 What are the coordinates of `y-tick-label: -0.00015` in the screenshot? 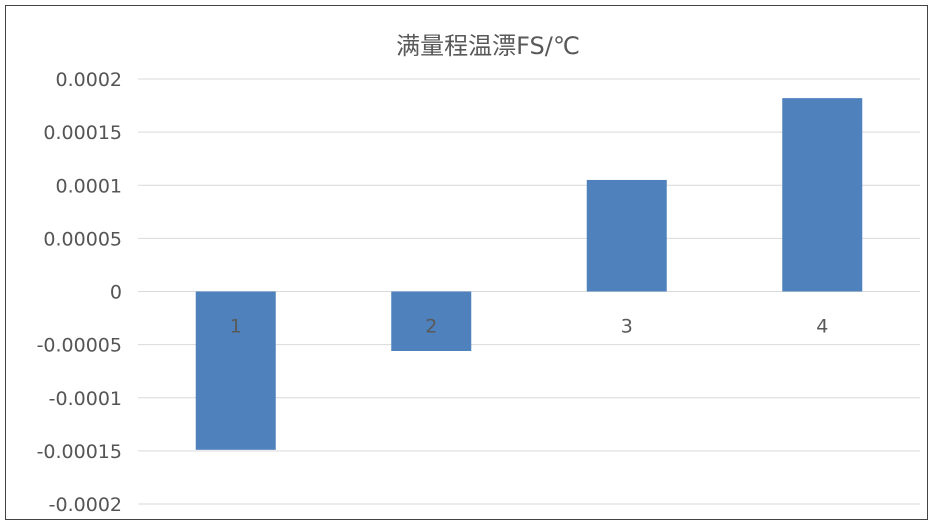 It's located at (79, 452).